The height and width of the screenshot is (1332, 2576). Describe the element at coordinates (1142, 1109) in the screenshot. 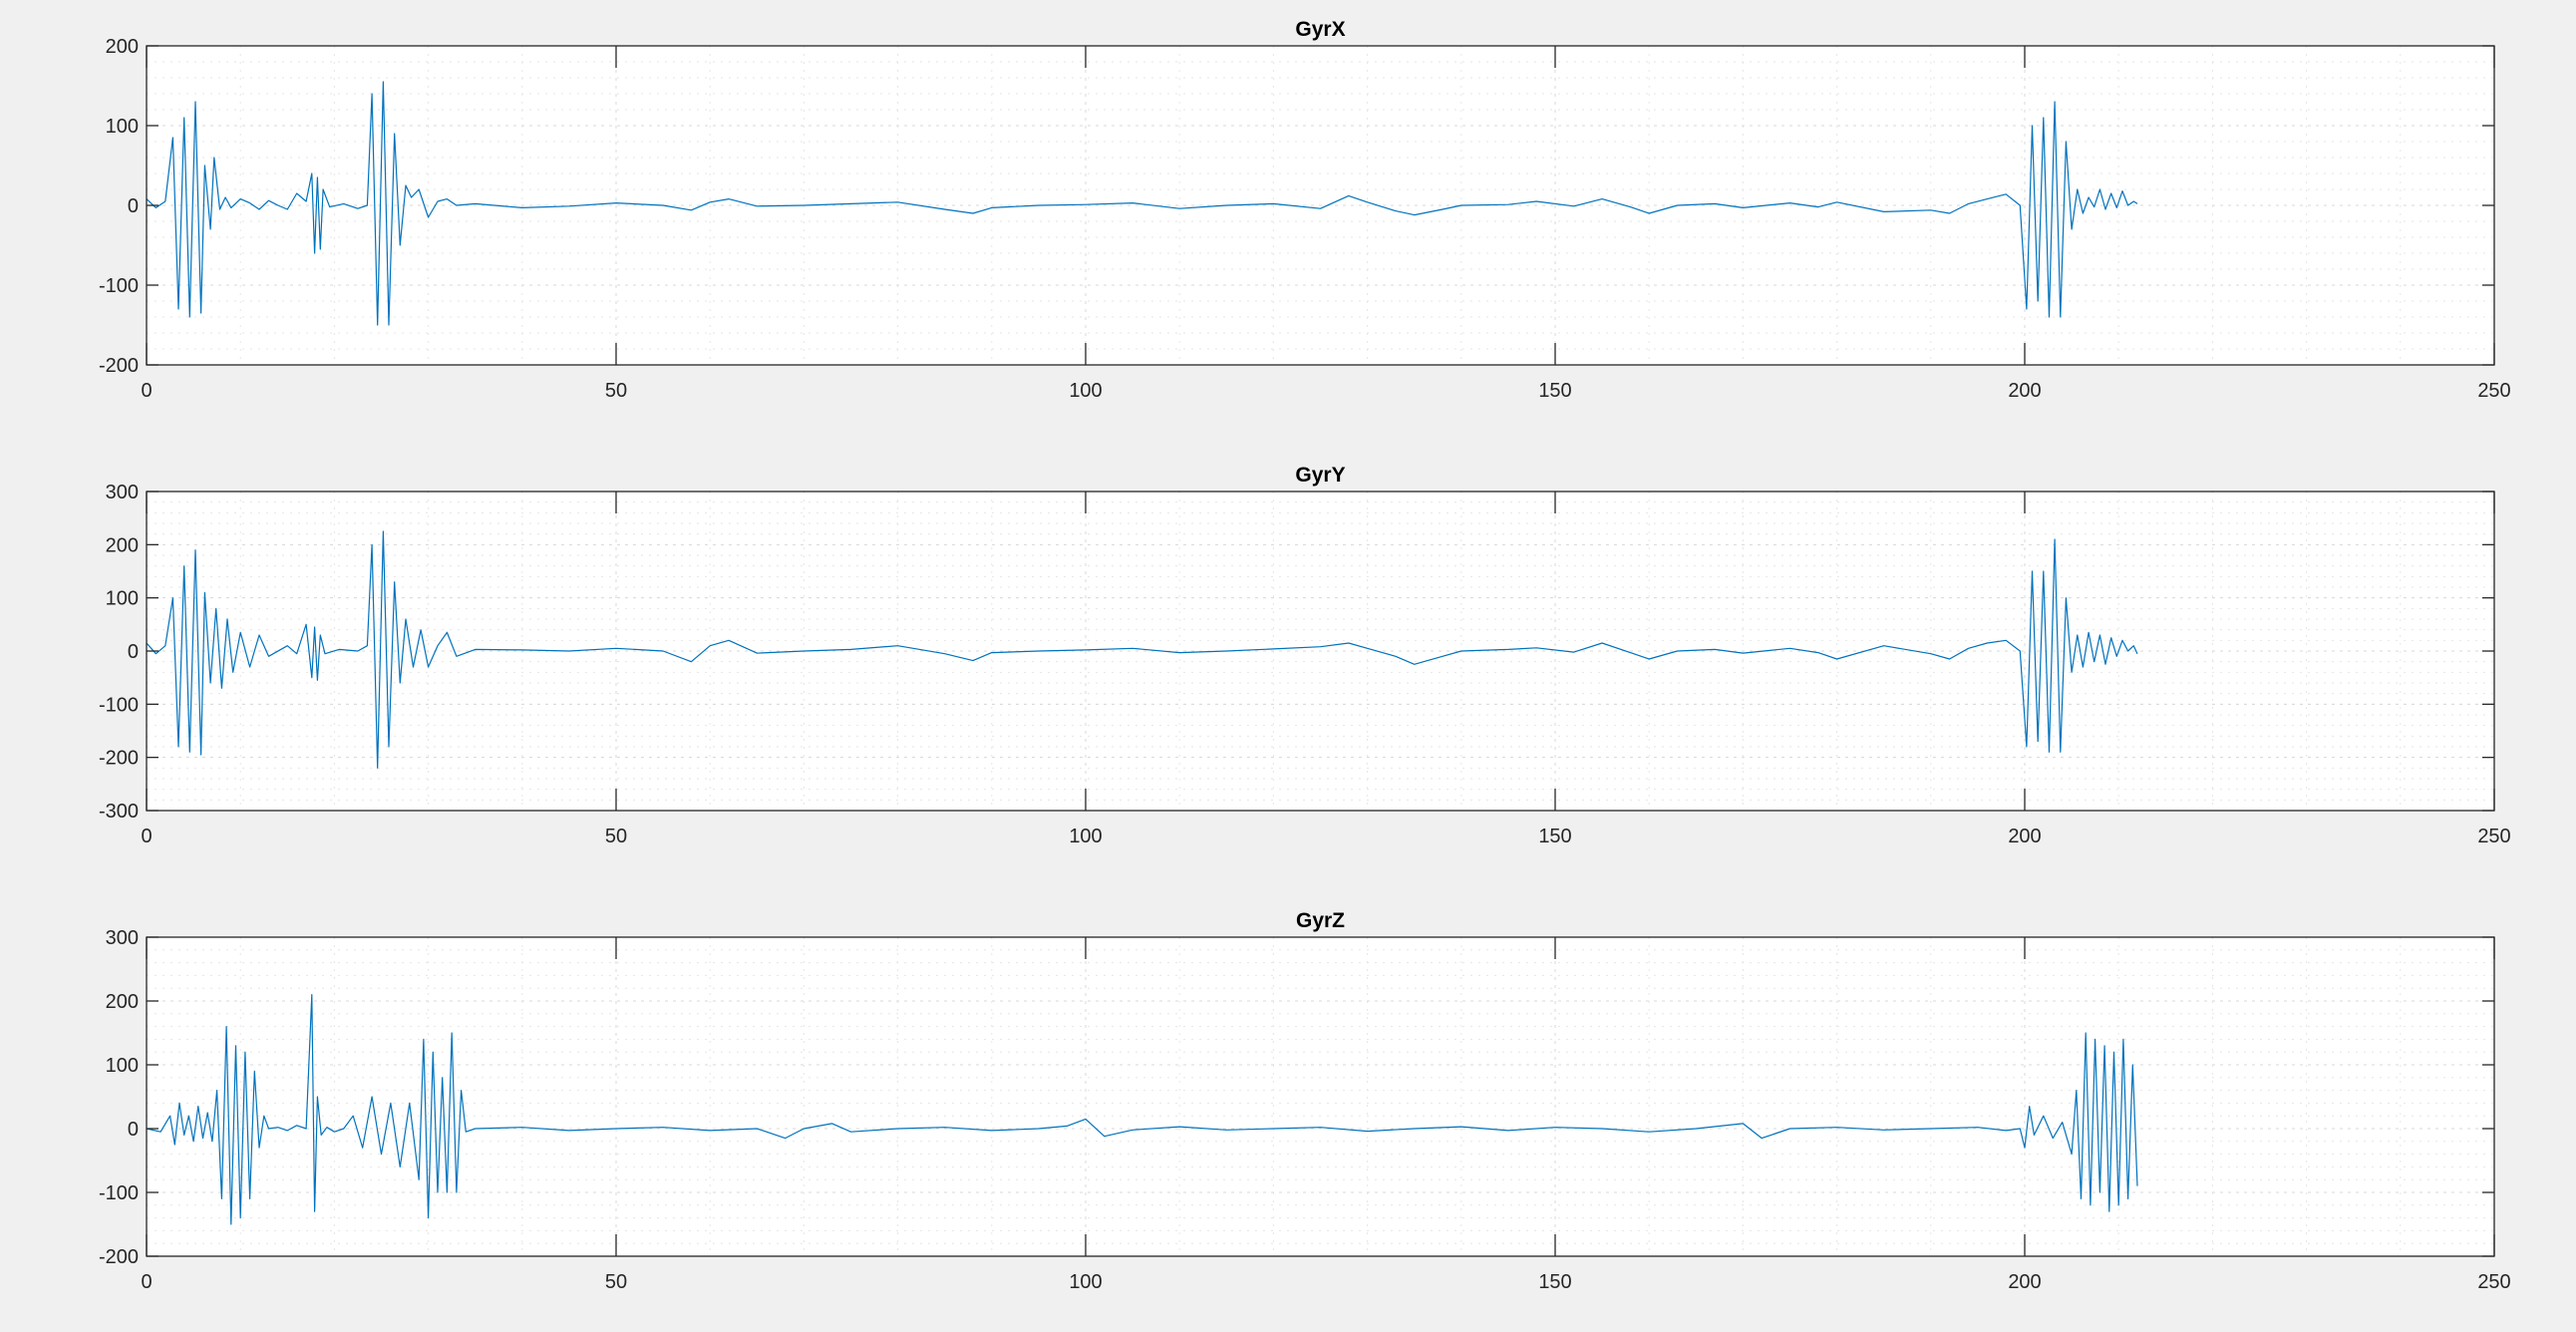

I see `data-line-gyrz` at that location.